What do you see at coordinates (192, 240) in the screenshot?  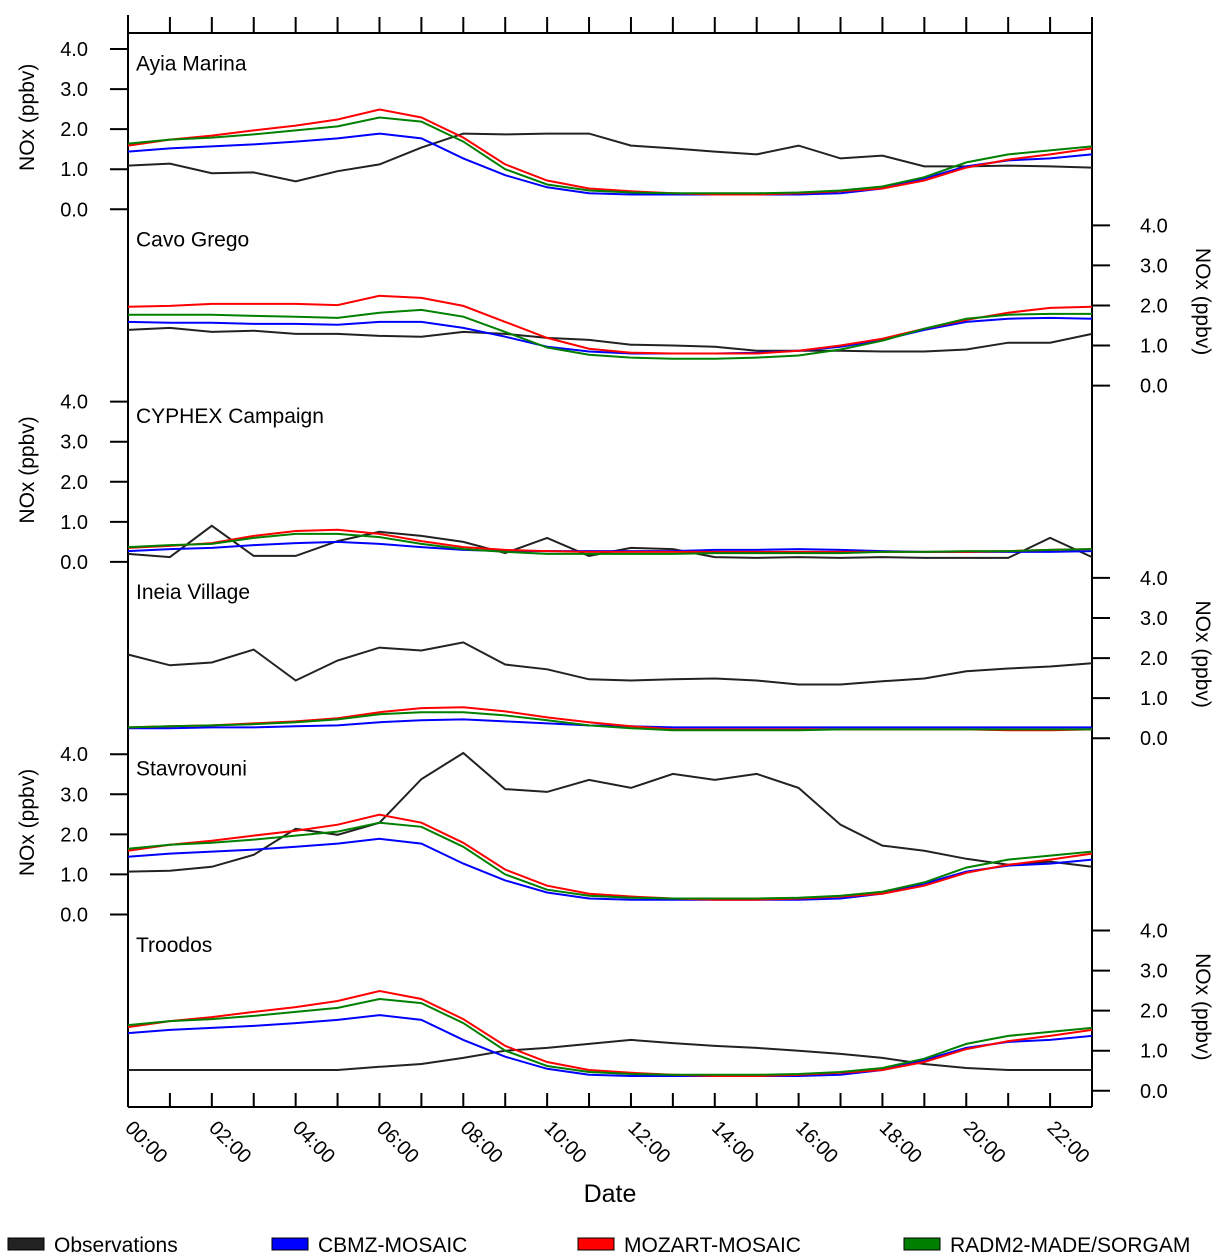 I see `panel-title: Cavo Grego` at bounding box center [192, 240].